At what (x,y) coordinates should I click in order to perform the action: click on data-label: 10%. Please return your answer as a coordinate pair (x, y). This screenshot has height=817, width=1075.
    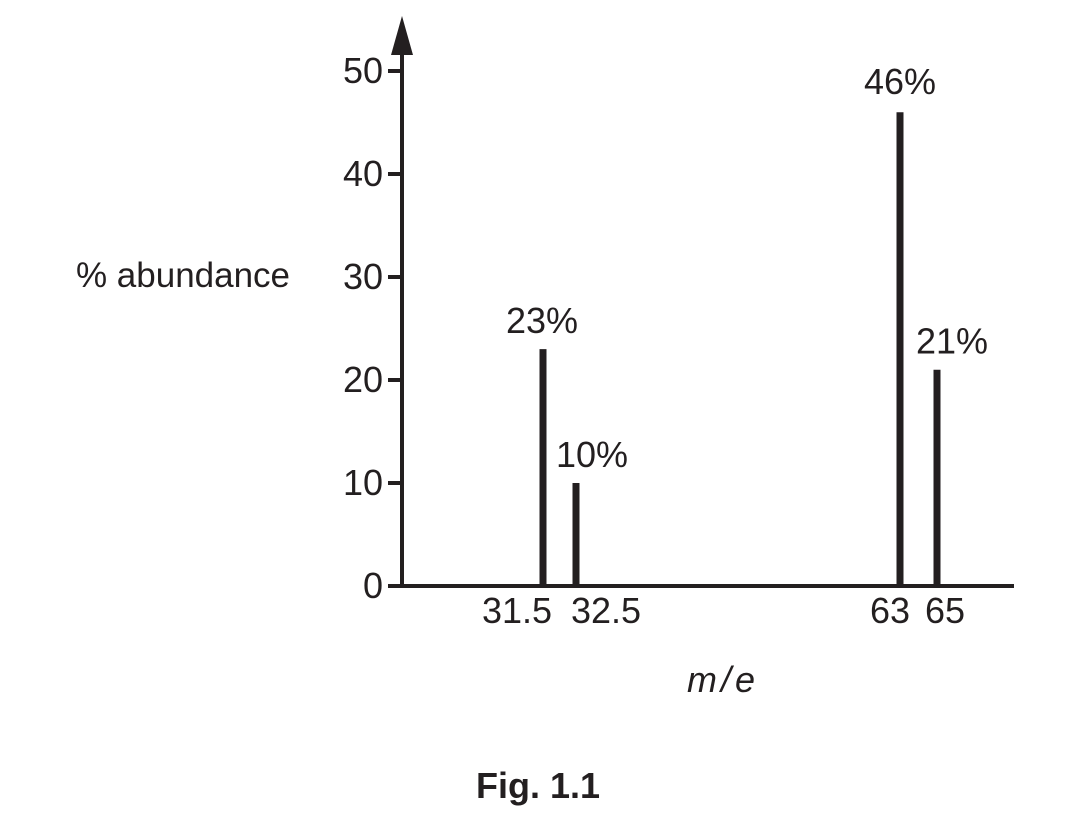
    Looking at the image, I should click on (592, 454).